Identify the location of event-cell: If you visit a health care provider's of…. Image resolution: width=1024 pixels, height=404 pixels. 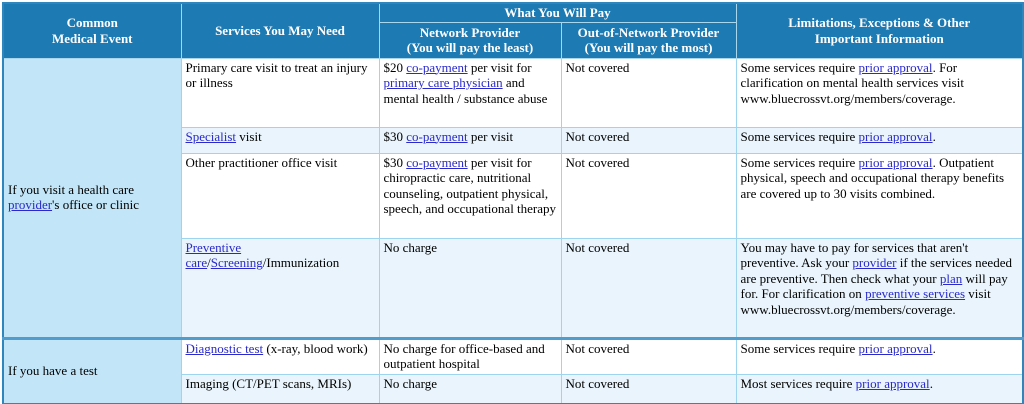
(92, 198).